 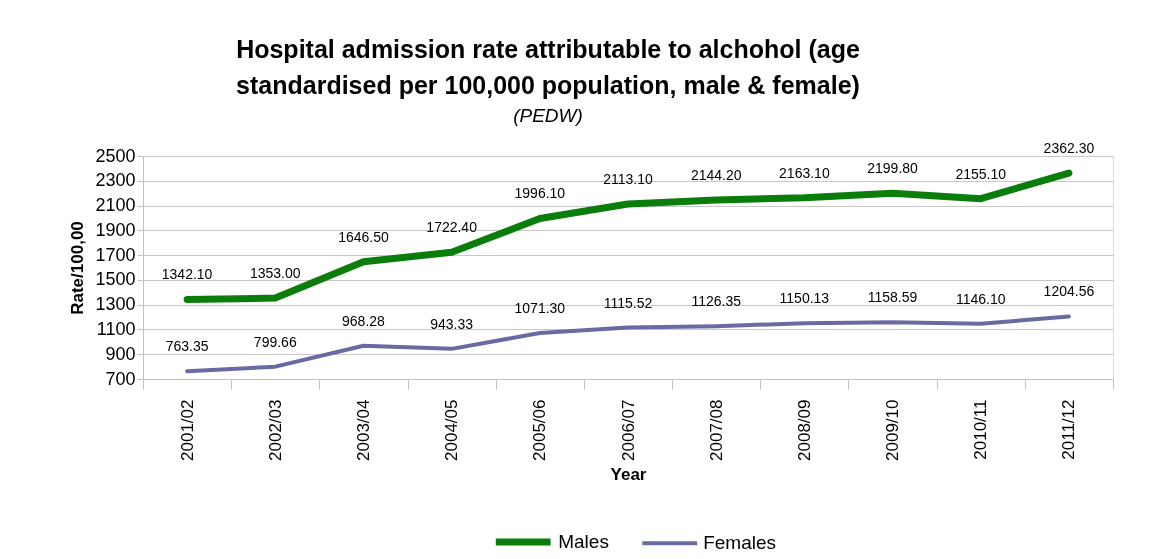 I want to click on data-label: 2199.80, so click(x=893, y=168).